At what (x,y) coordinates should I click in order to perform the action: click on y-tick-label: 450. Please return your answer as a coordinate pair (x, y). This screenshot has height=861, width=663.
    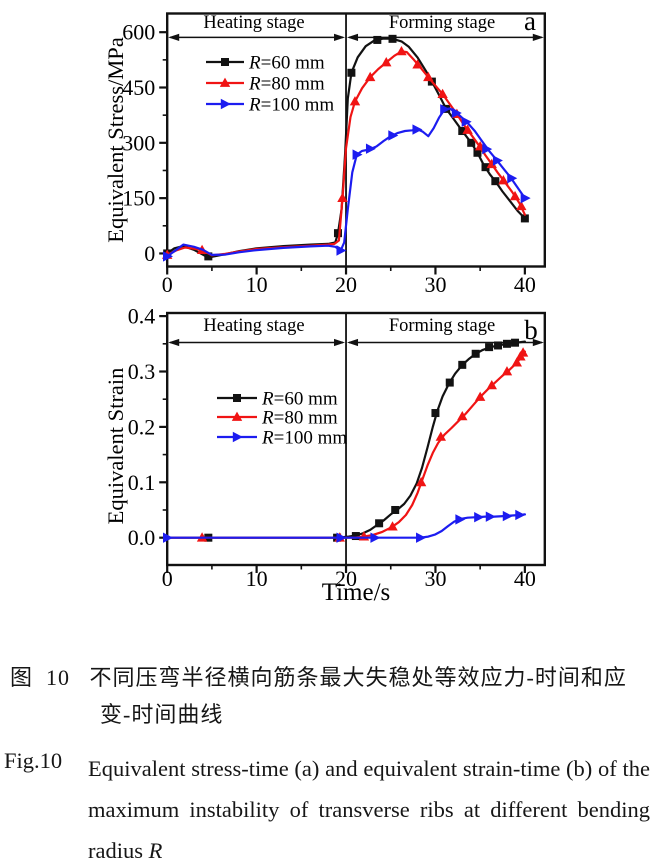
    Looking at the image, I should click on (138, 87).